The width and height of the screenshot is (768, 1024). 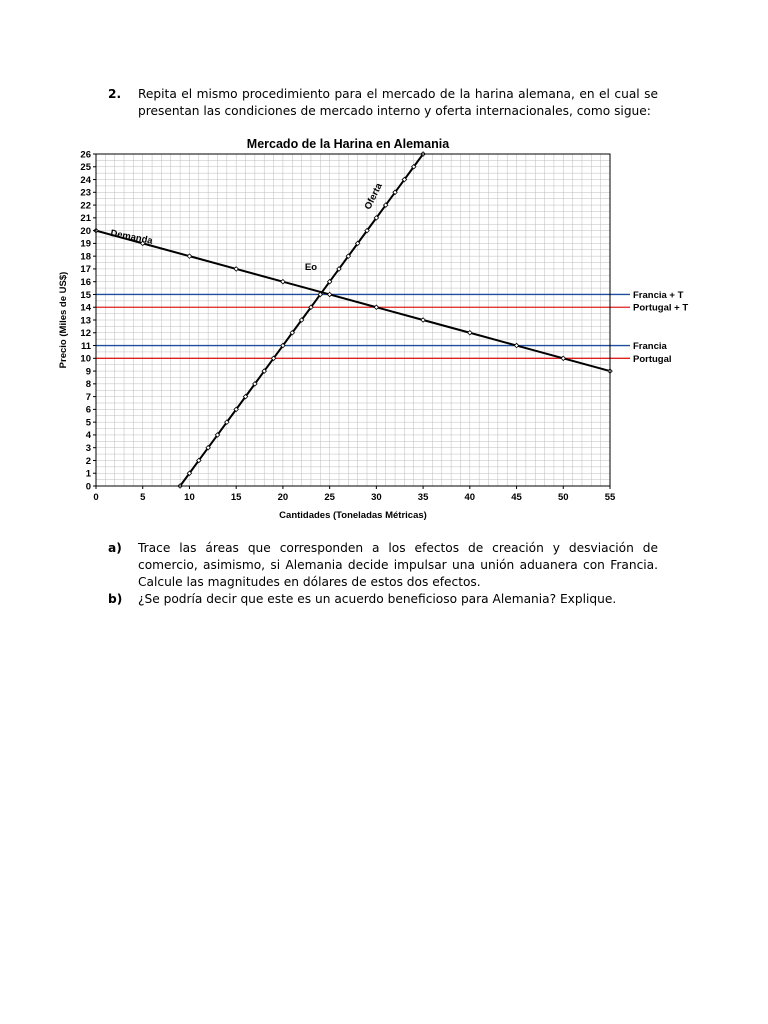 I want to click on y-tick-label: 3, so click(x=88, y=448).